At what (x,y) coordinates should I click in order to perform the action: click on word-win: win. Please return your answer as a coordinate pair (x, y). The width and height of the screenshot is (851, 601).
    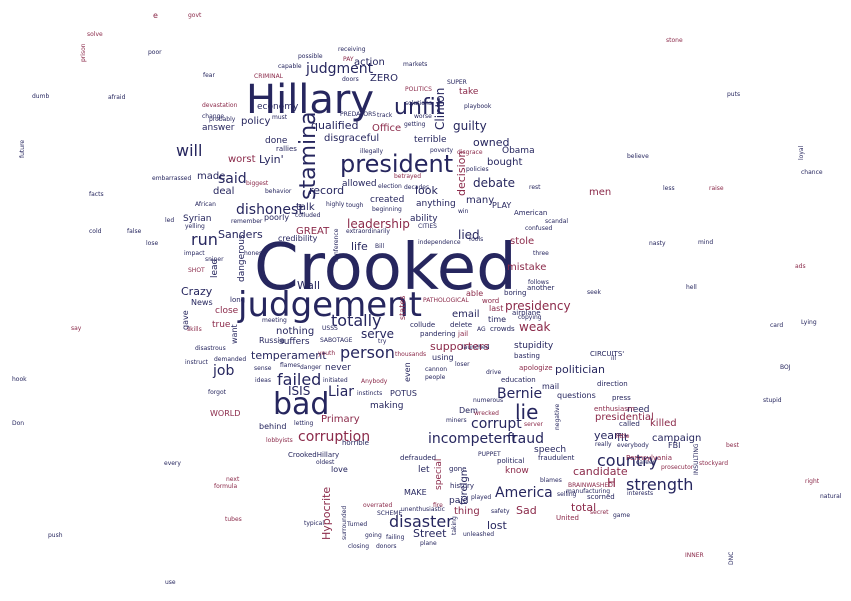
    Looking at the image, I should click on (463, 211).